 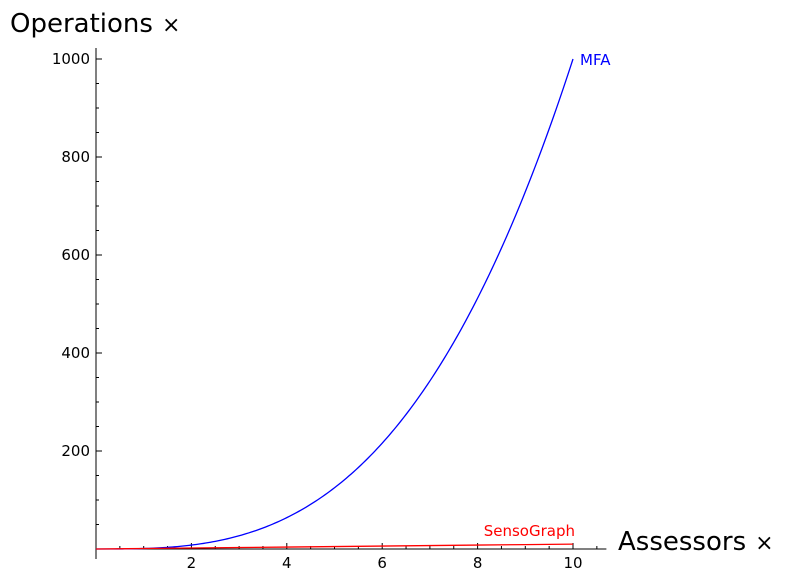 I want to click on y-tick-label: 800, so click(x=75, y=157).